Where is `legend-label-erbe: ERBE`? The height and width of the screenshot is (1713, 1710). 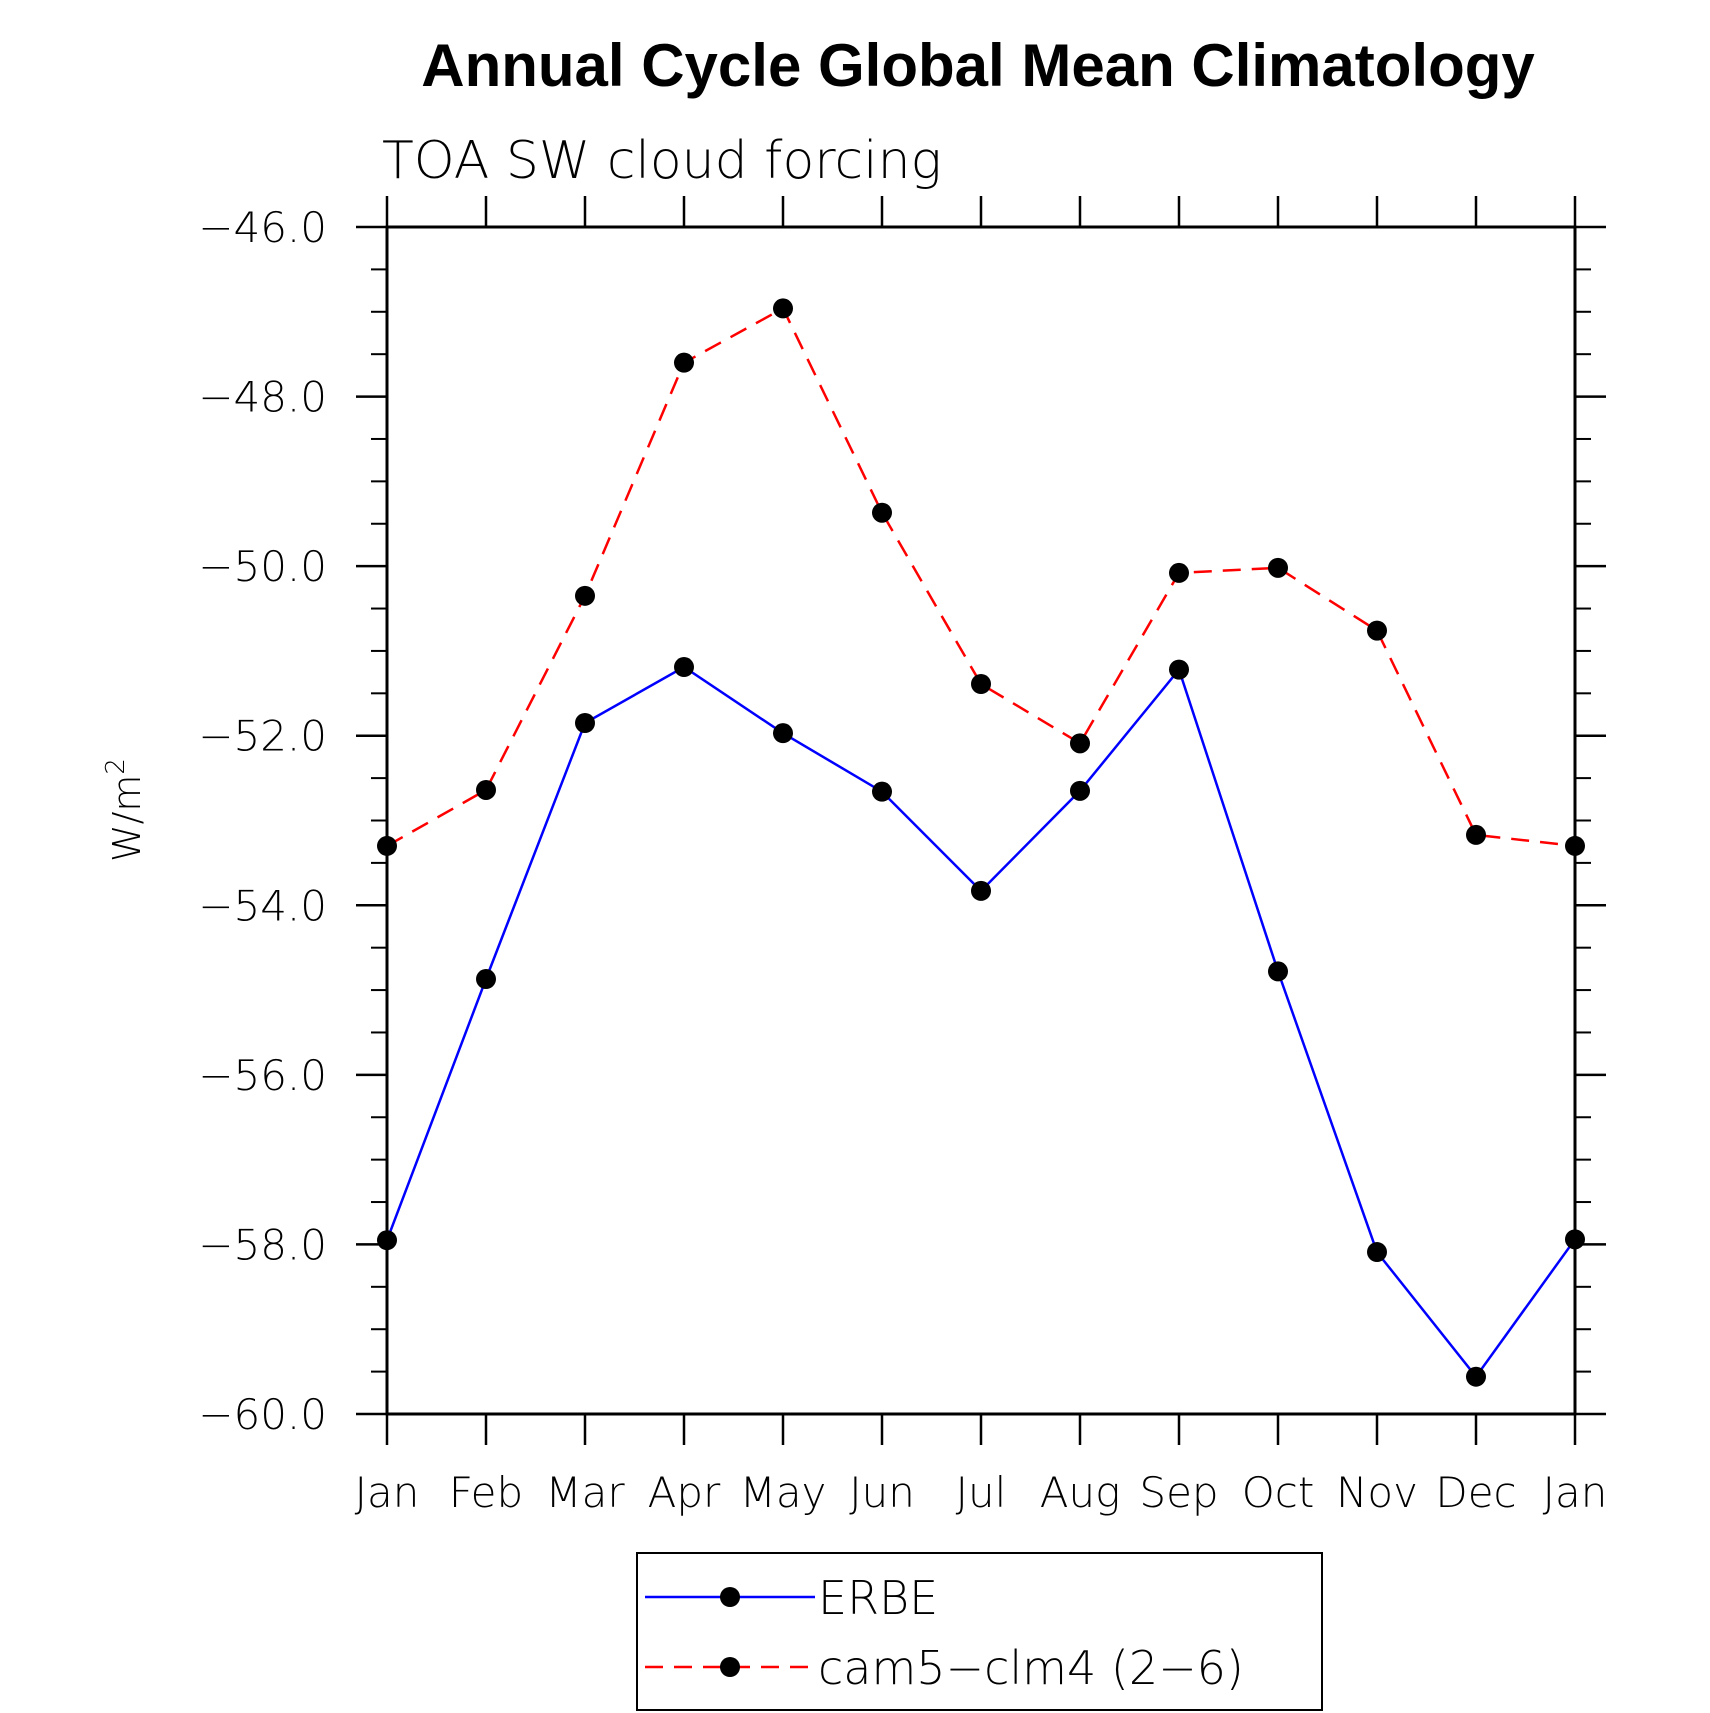 legend-label-erbe: ERBE is located at coordinates (878, 1598).